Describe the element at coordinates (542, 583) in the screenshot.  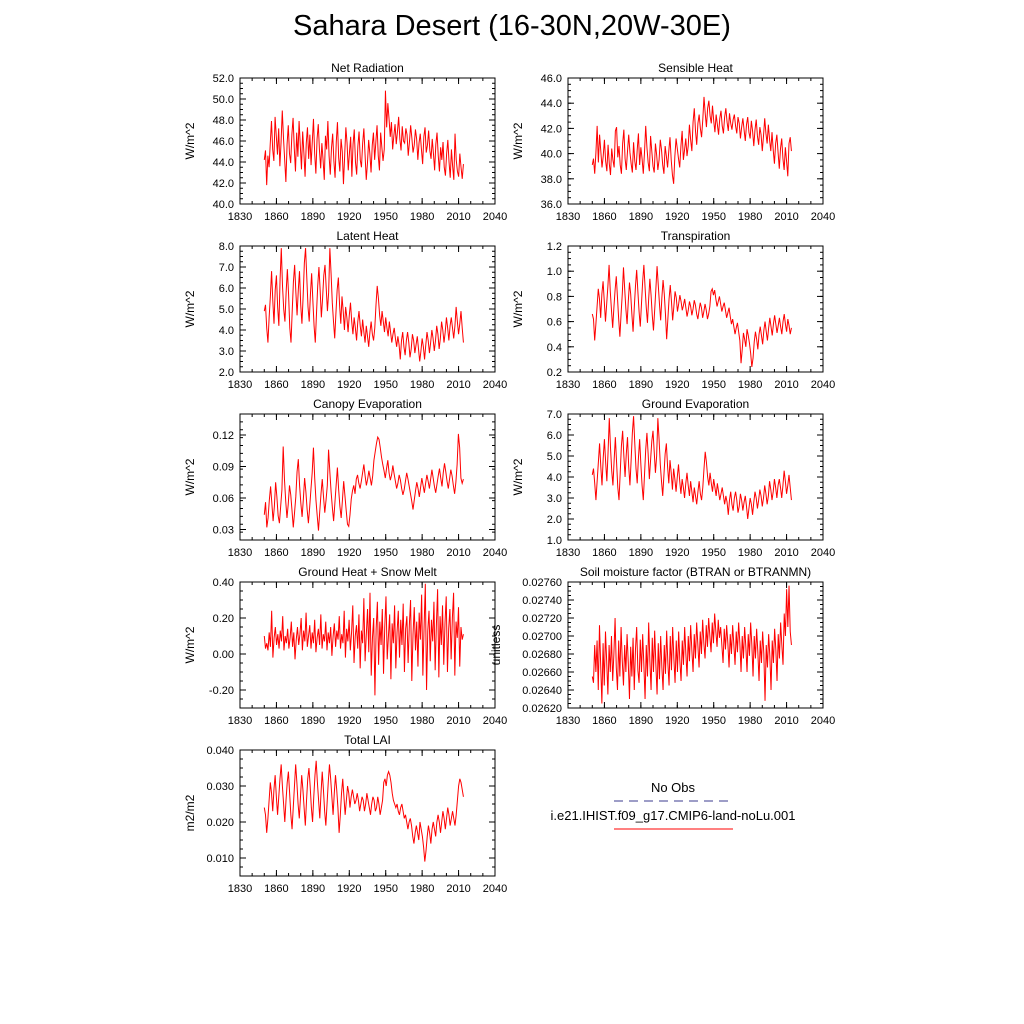
I see `y-tick-label: 0.02760` at that location.